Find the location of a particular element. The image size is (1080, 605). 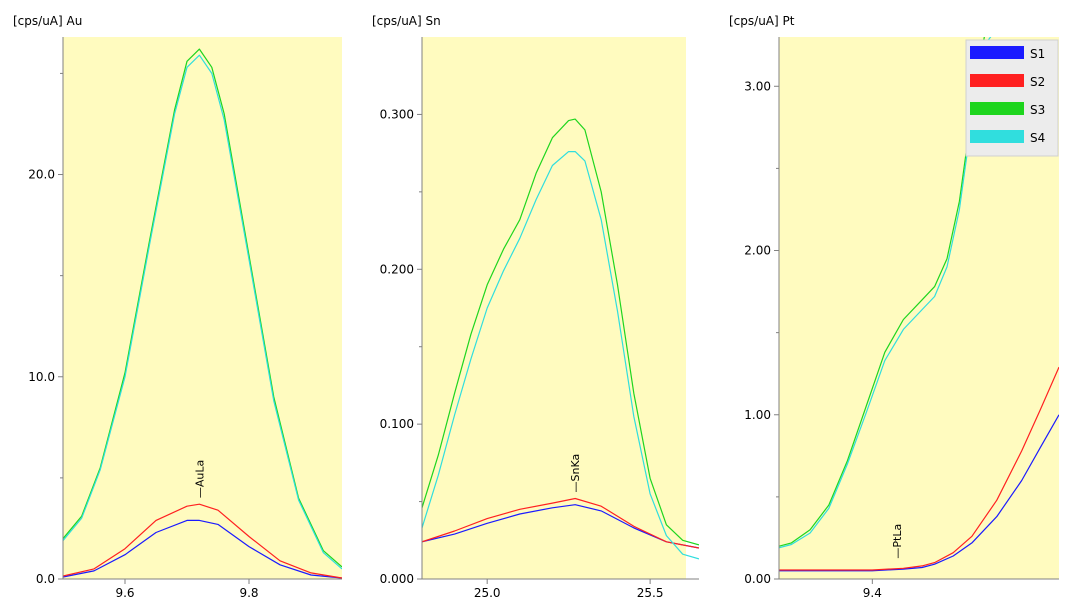

legend-label-s3: S3 is located at coordinates (1037, 110).